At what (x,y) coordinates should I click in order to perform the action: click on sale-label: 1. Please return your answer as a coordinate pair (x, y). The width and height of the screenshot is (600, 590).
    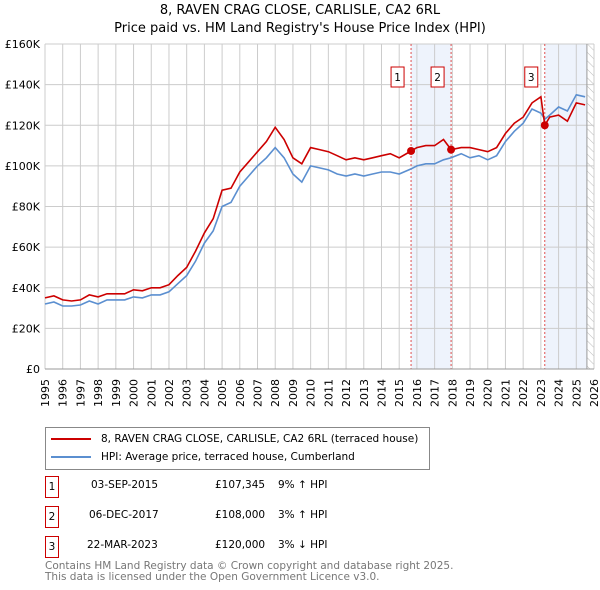
    Looking at the image, I should click on (397, 78).